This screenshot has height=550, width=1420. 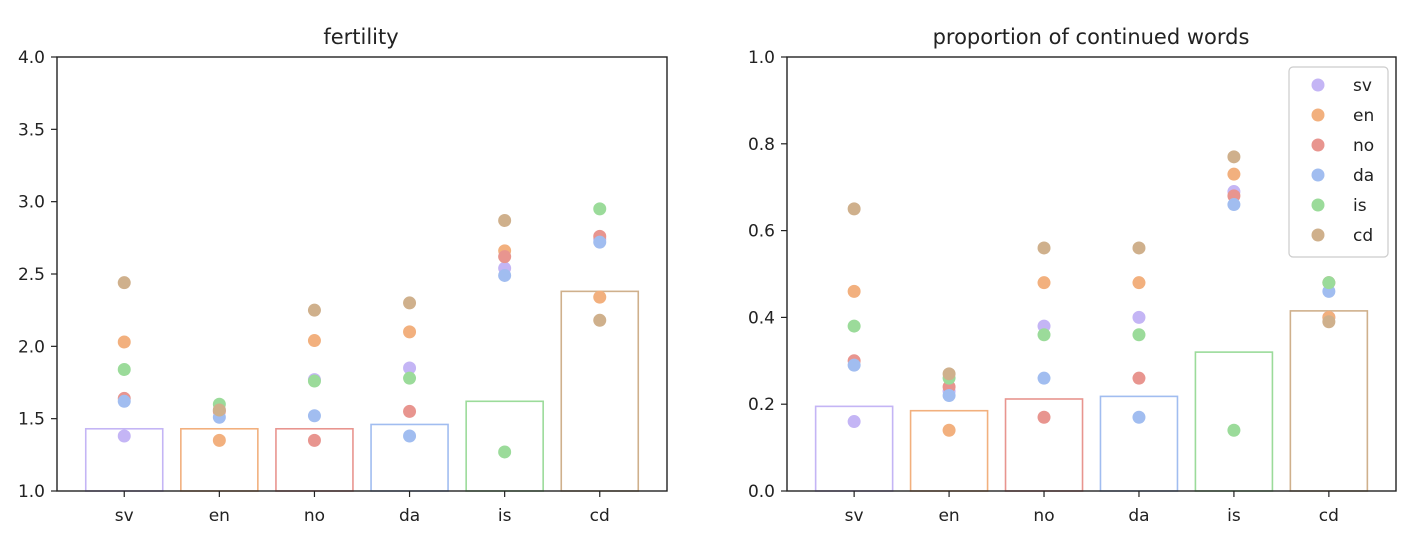 What do you see at coordinates (1318, 235) in the screenshot?
I see `legend-marker-cd` at bounding box center [1318, 235].